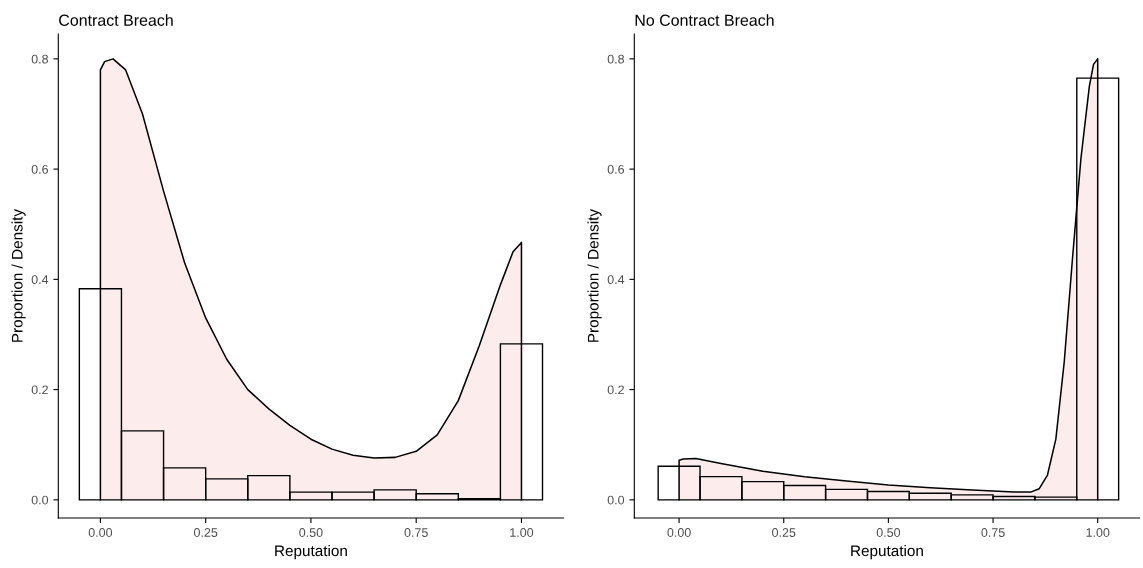  What do you see at coordinates (116, 20) in the screenshot?
I see `chart-title: Contract Breach` at bounding box center [116, 20].